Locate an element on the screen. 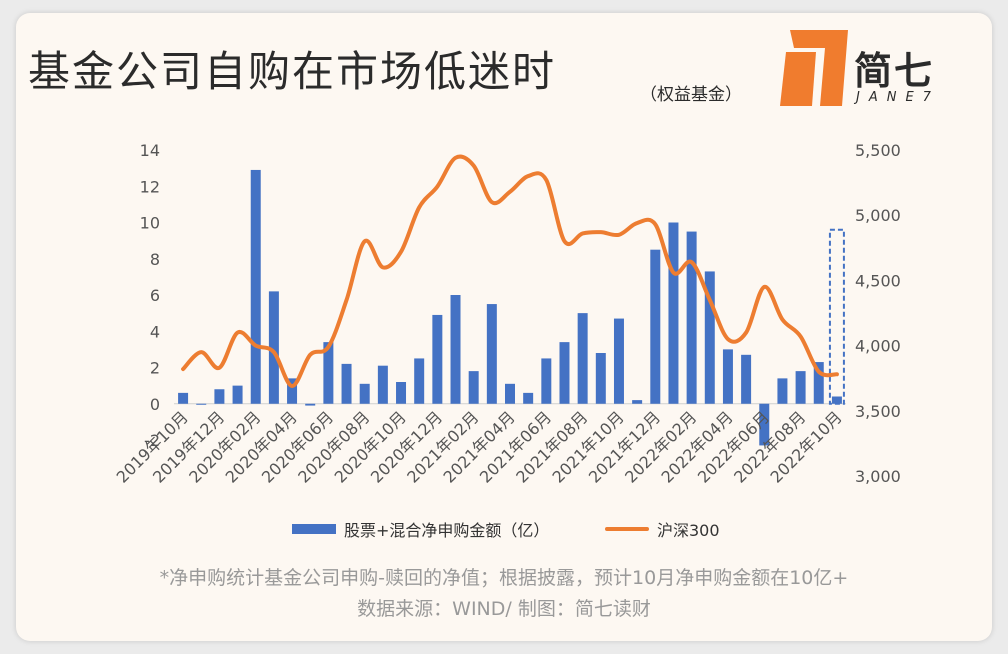 This screenshot has width=1008, height=654. footnote: *净申购统计基金公司申购-赎回的净值；根据披露，预计10月净申购金额在10亿+ is located at coordinates (504, 578).